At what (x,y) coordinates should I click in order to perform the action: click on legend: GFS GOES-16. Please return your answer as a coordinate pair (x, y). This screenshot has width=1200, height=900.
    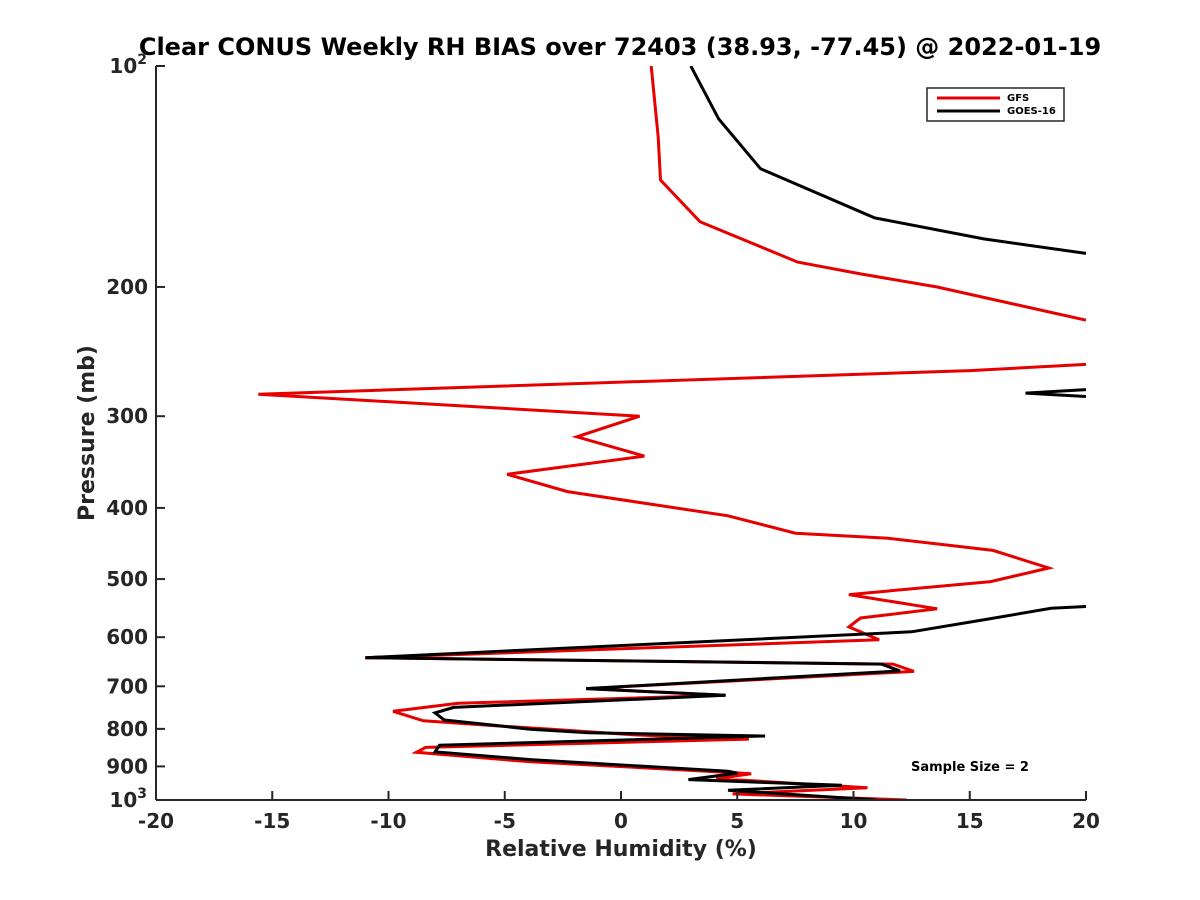
    Looking at the image, I should click on (995, 104).